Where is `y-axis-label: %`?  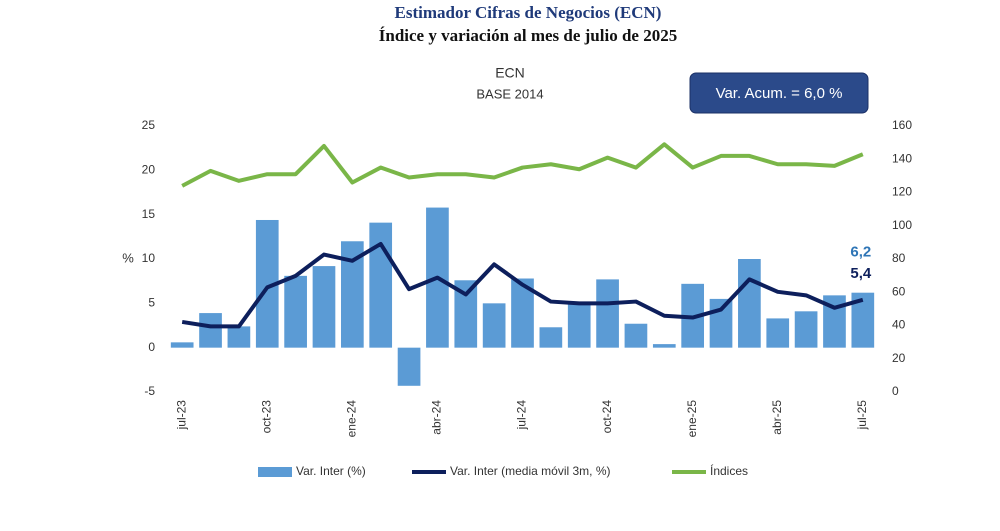
y-axis-label: % is located at coordinates (128, 257).